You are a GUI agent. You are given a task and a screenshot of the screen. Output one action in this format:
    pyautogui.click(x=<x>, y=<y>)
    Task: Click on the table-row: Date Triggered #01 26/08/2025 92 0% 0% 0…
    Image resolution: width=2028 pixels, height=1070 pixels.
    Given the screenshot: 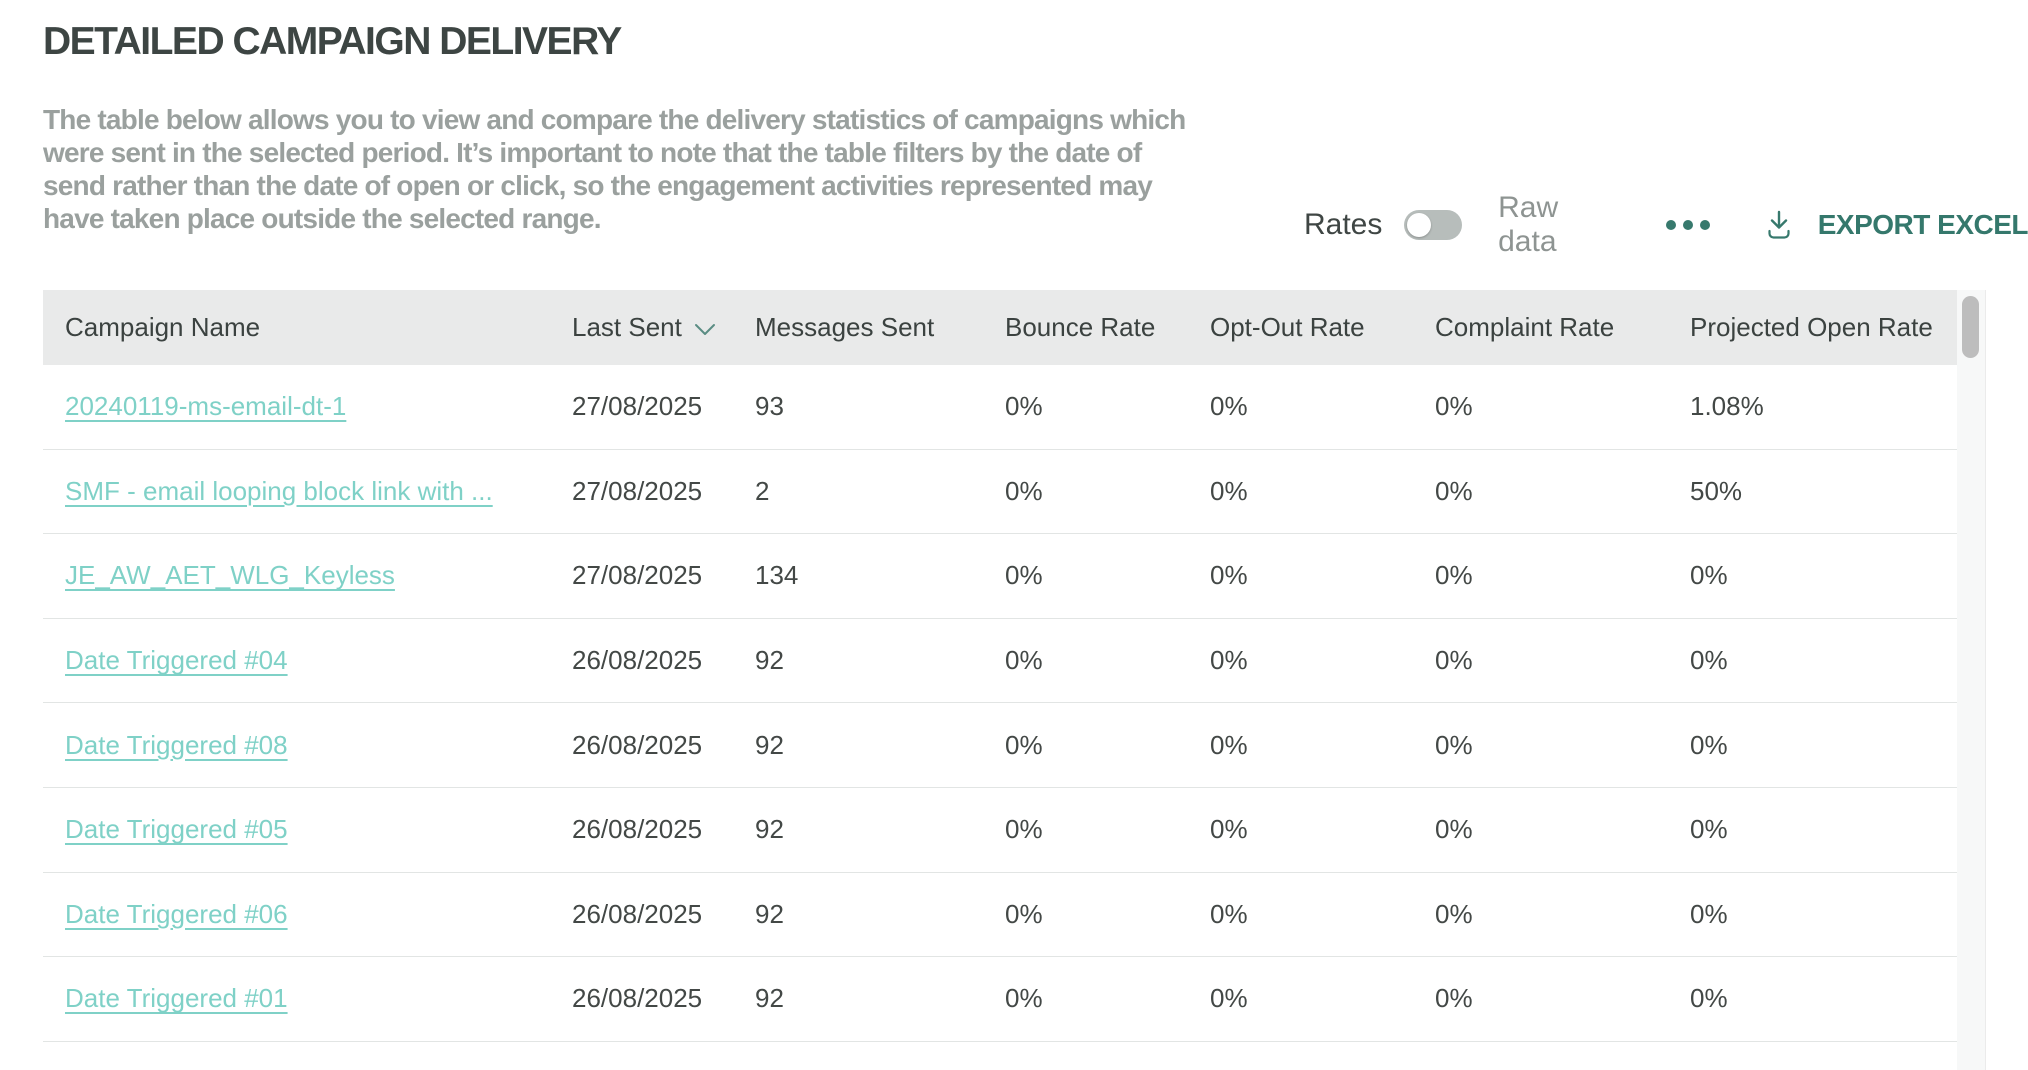 What is the action you would take?
    pyautogui.click(x=1000, y=999)
    